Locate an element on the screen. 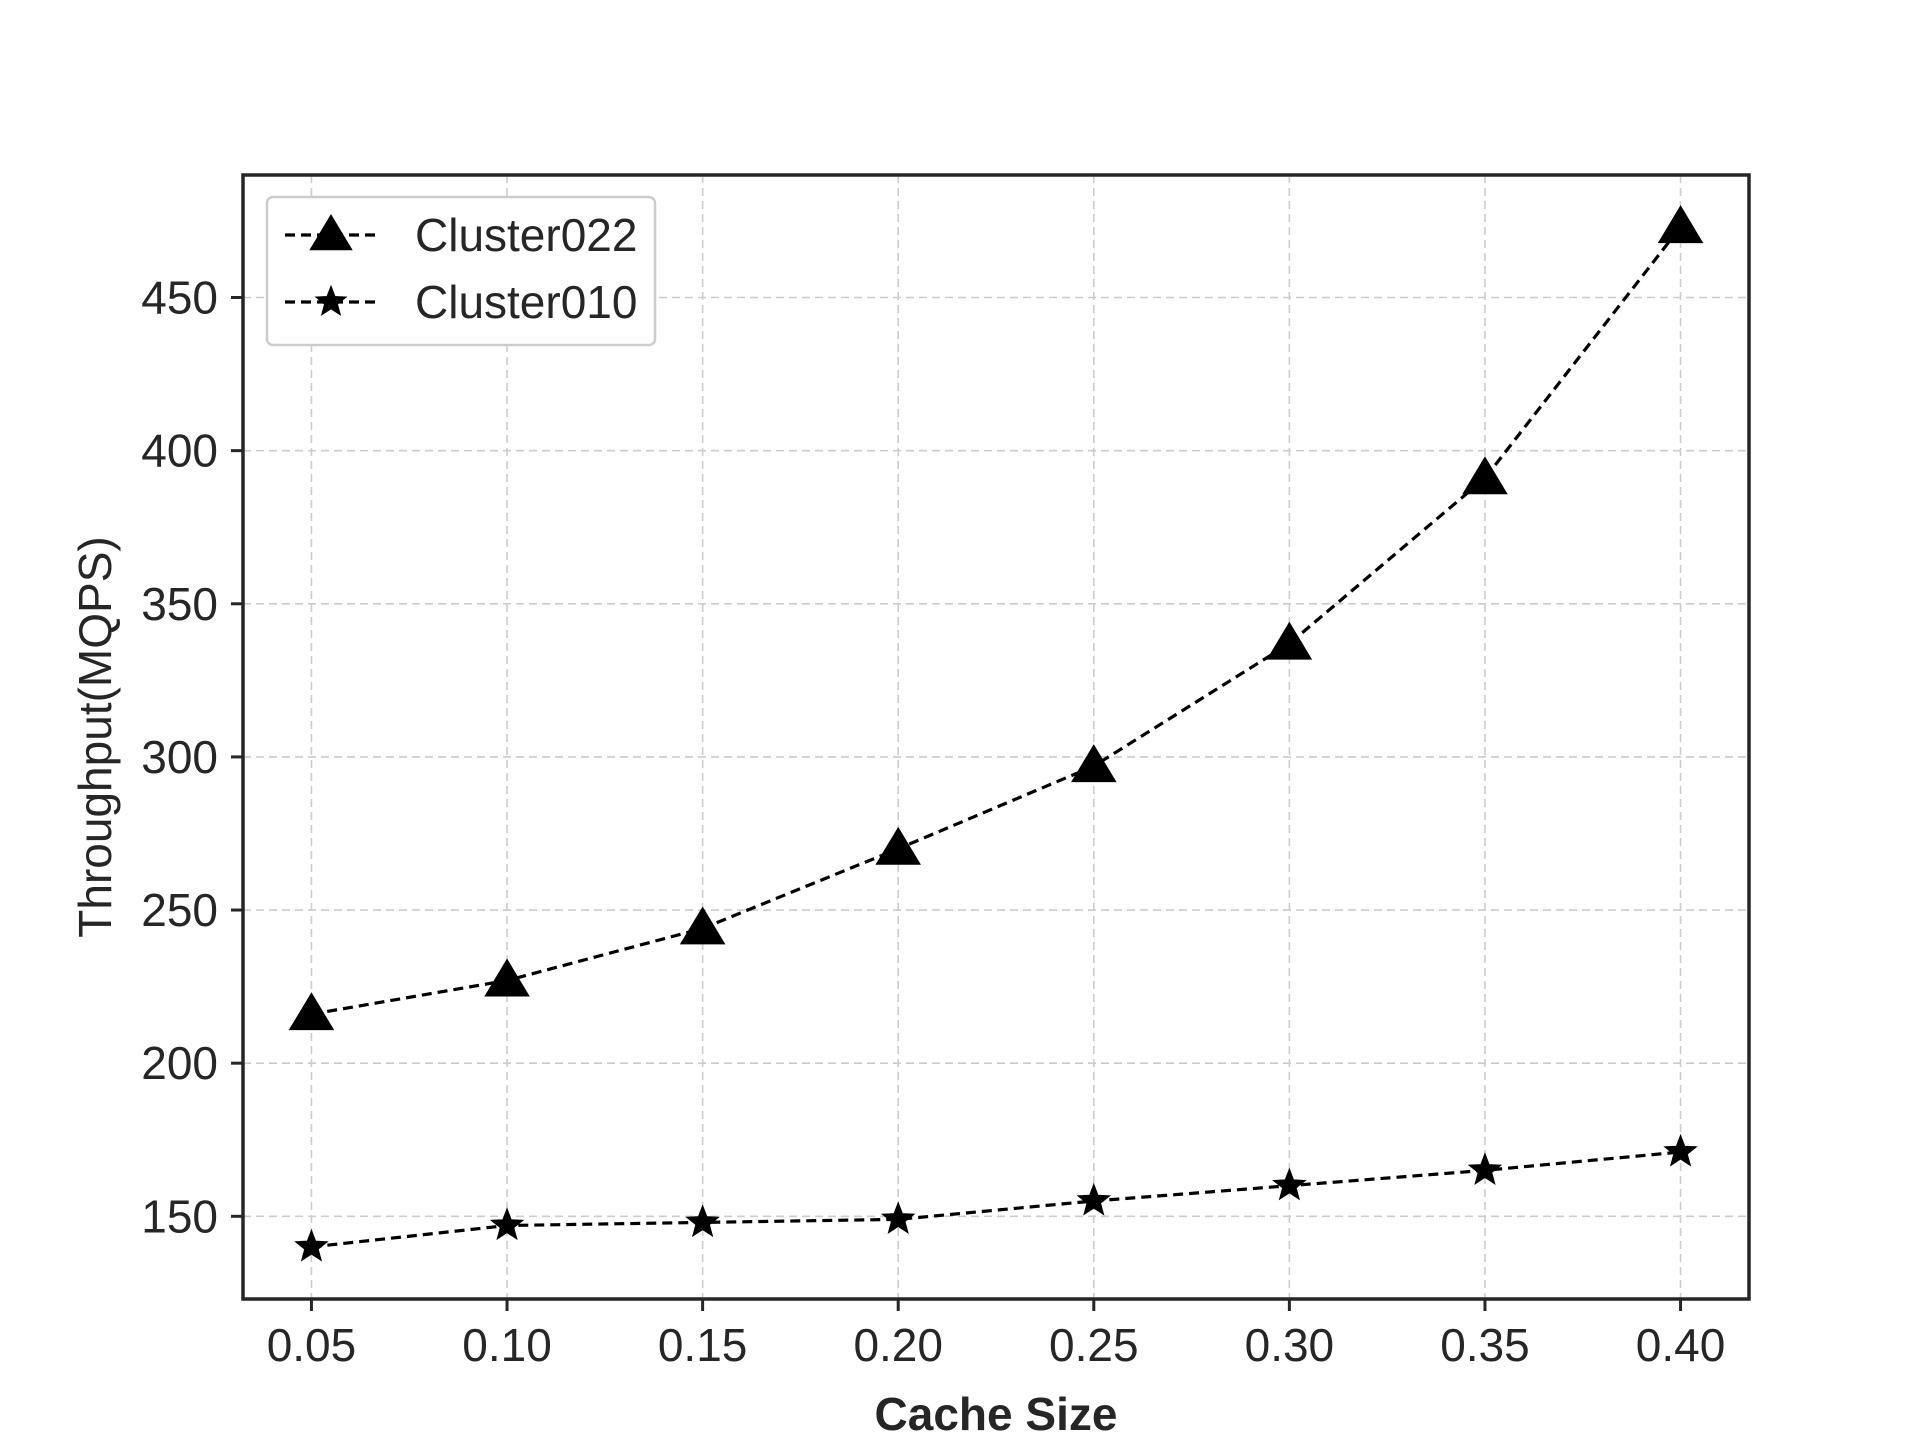  y-axis-title: Throughput(MQPS) is located at coordinates (95, 736).